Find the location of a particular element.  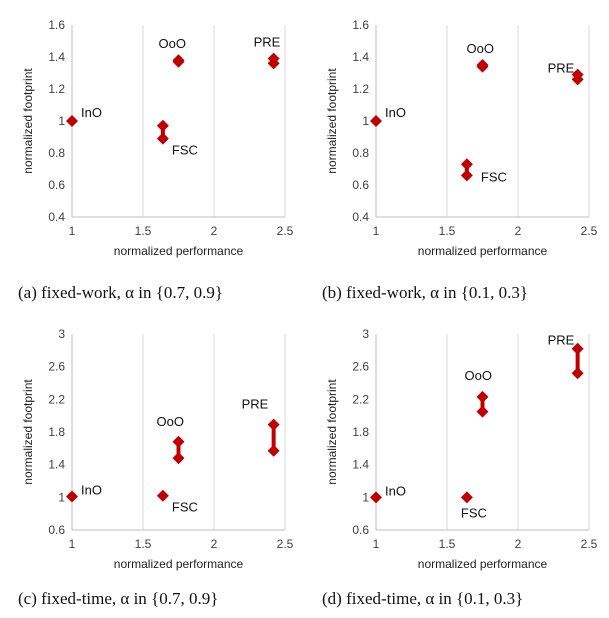

caption-b: (b) fixed-work, α in {0.1, 0.3} is located at coordinates (425, 292).